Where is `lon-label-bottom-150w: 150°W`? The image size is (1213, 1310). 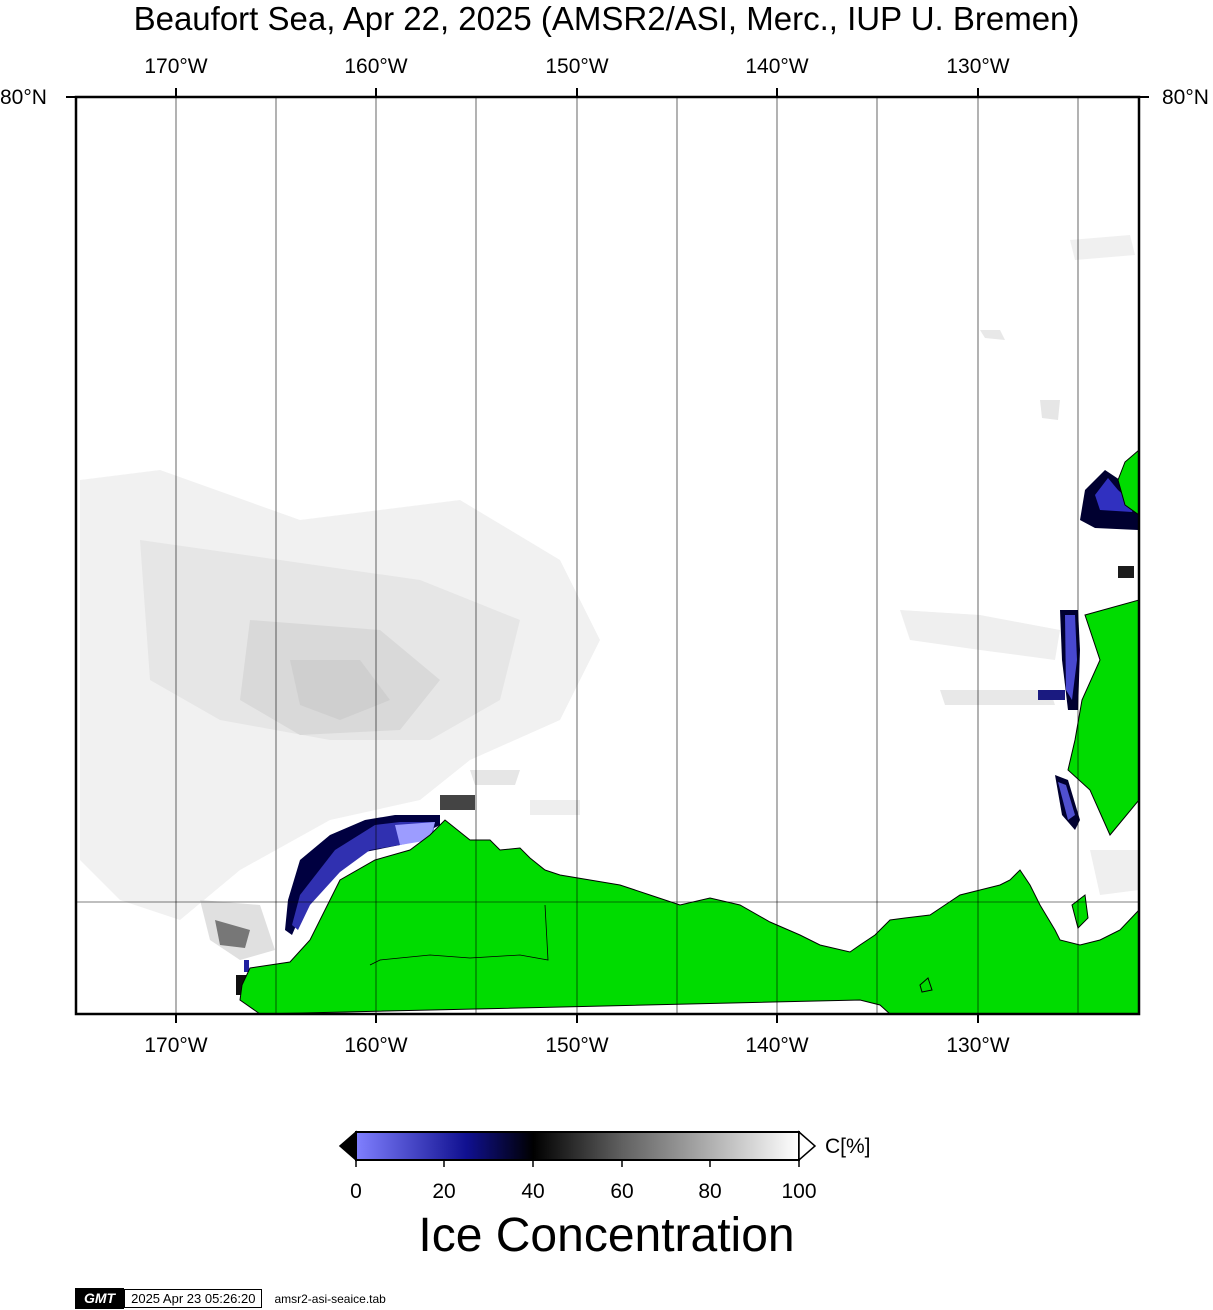 lon-label-bottom-150w: 150°W is located at coordinates (577, 1045).